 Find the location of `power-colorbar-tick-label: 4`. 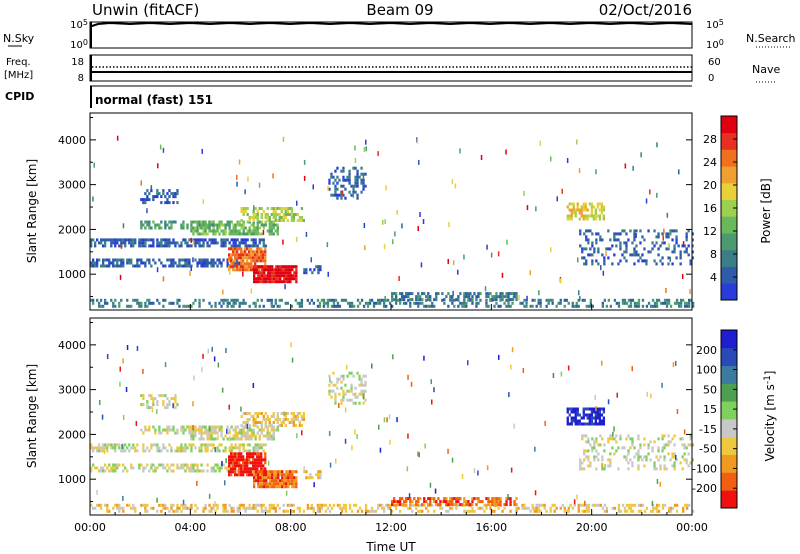

power-colorbar-tick-label: 4 is located at coordinates (713, 277).